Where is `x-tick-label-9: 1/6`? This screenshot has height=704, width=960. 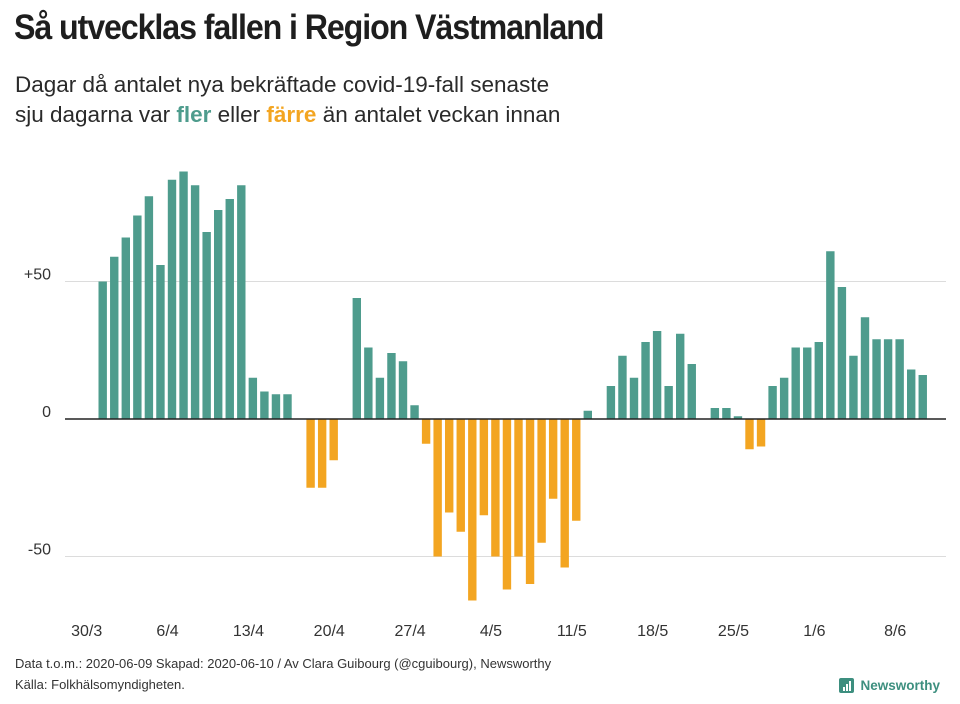 x-tick-label-9: 1/6 is located at coordinates (814, 631).